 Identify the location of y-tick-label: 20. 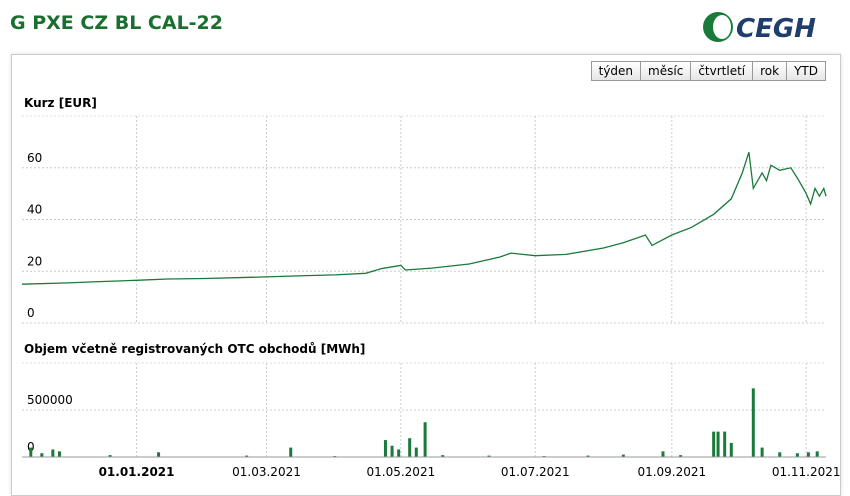
(34, 261).